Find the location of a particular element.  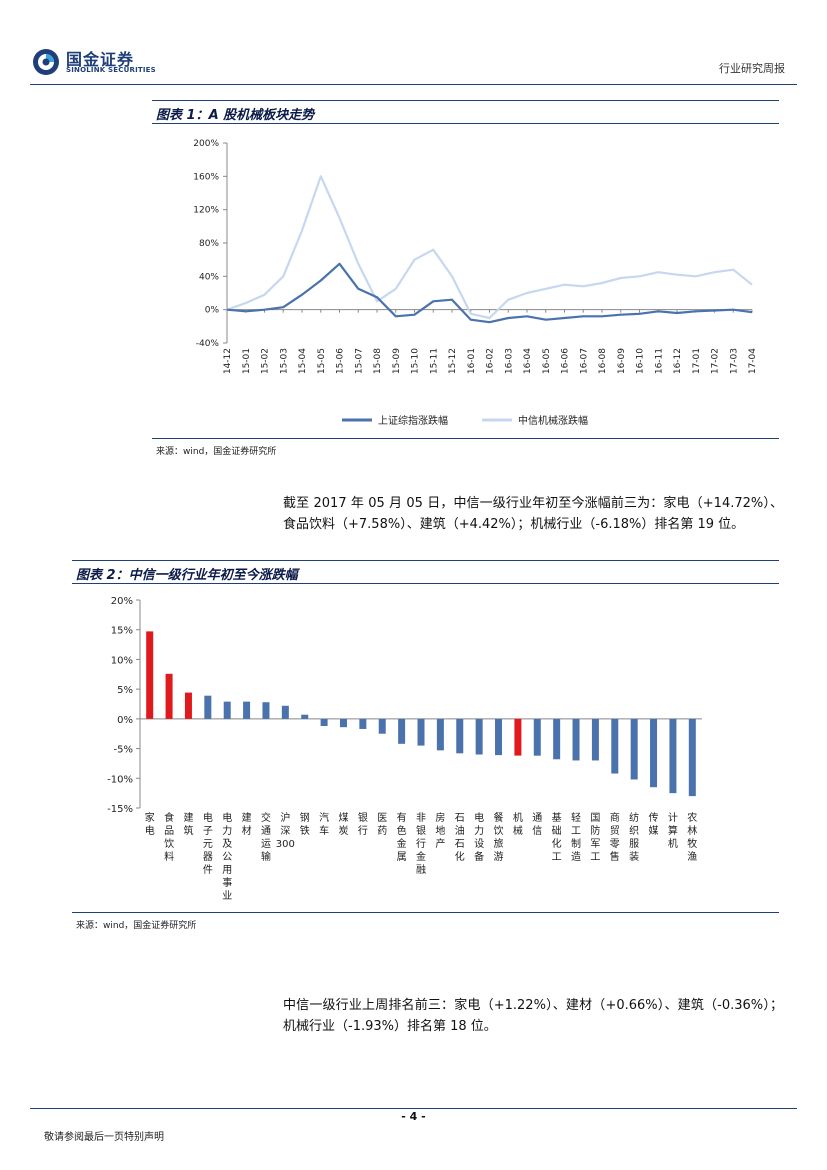

x-tick-label: 15-08 is located at coordinates (378, 361).